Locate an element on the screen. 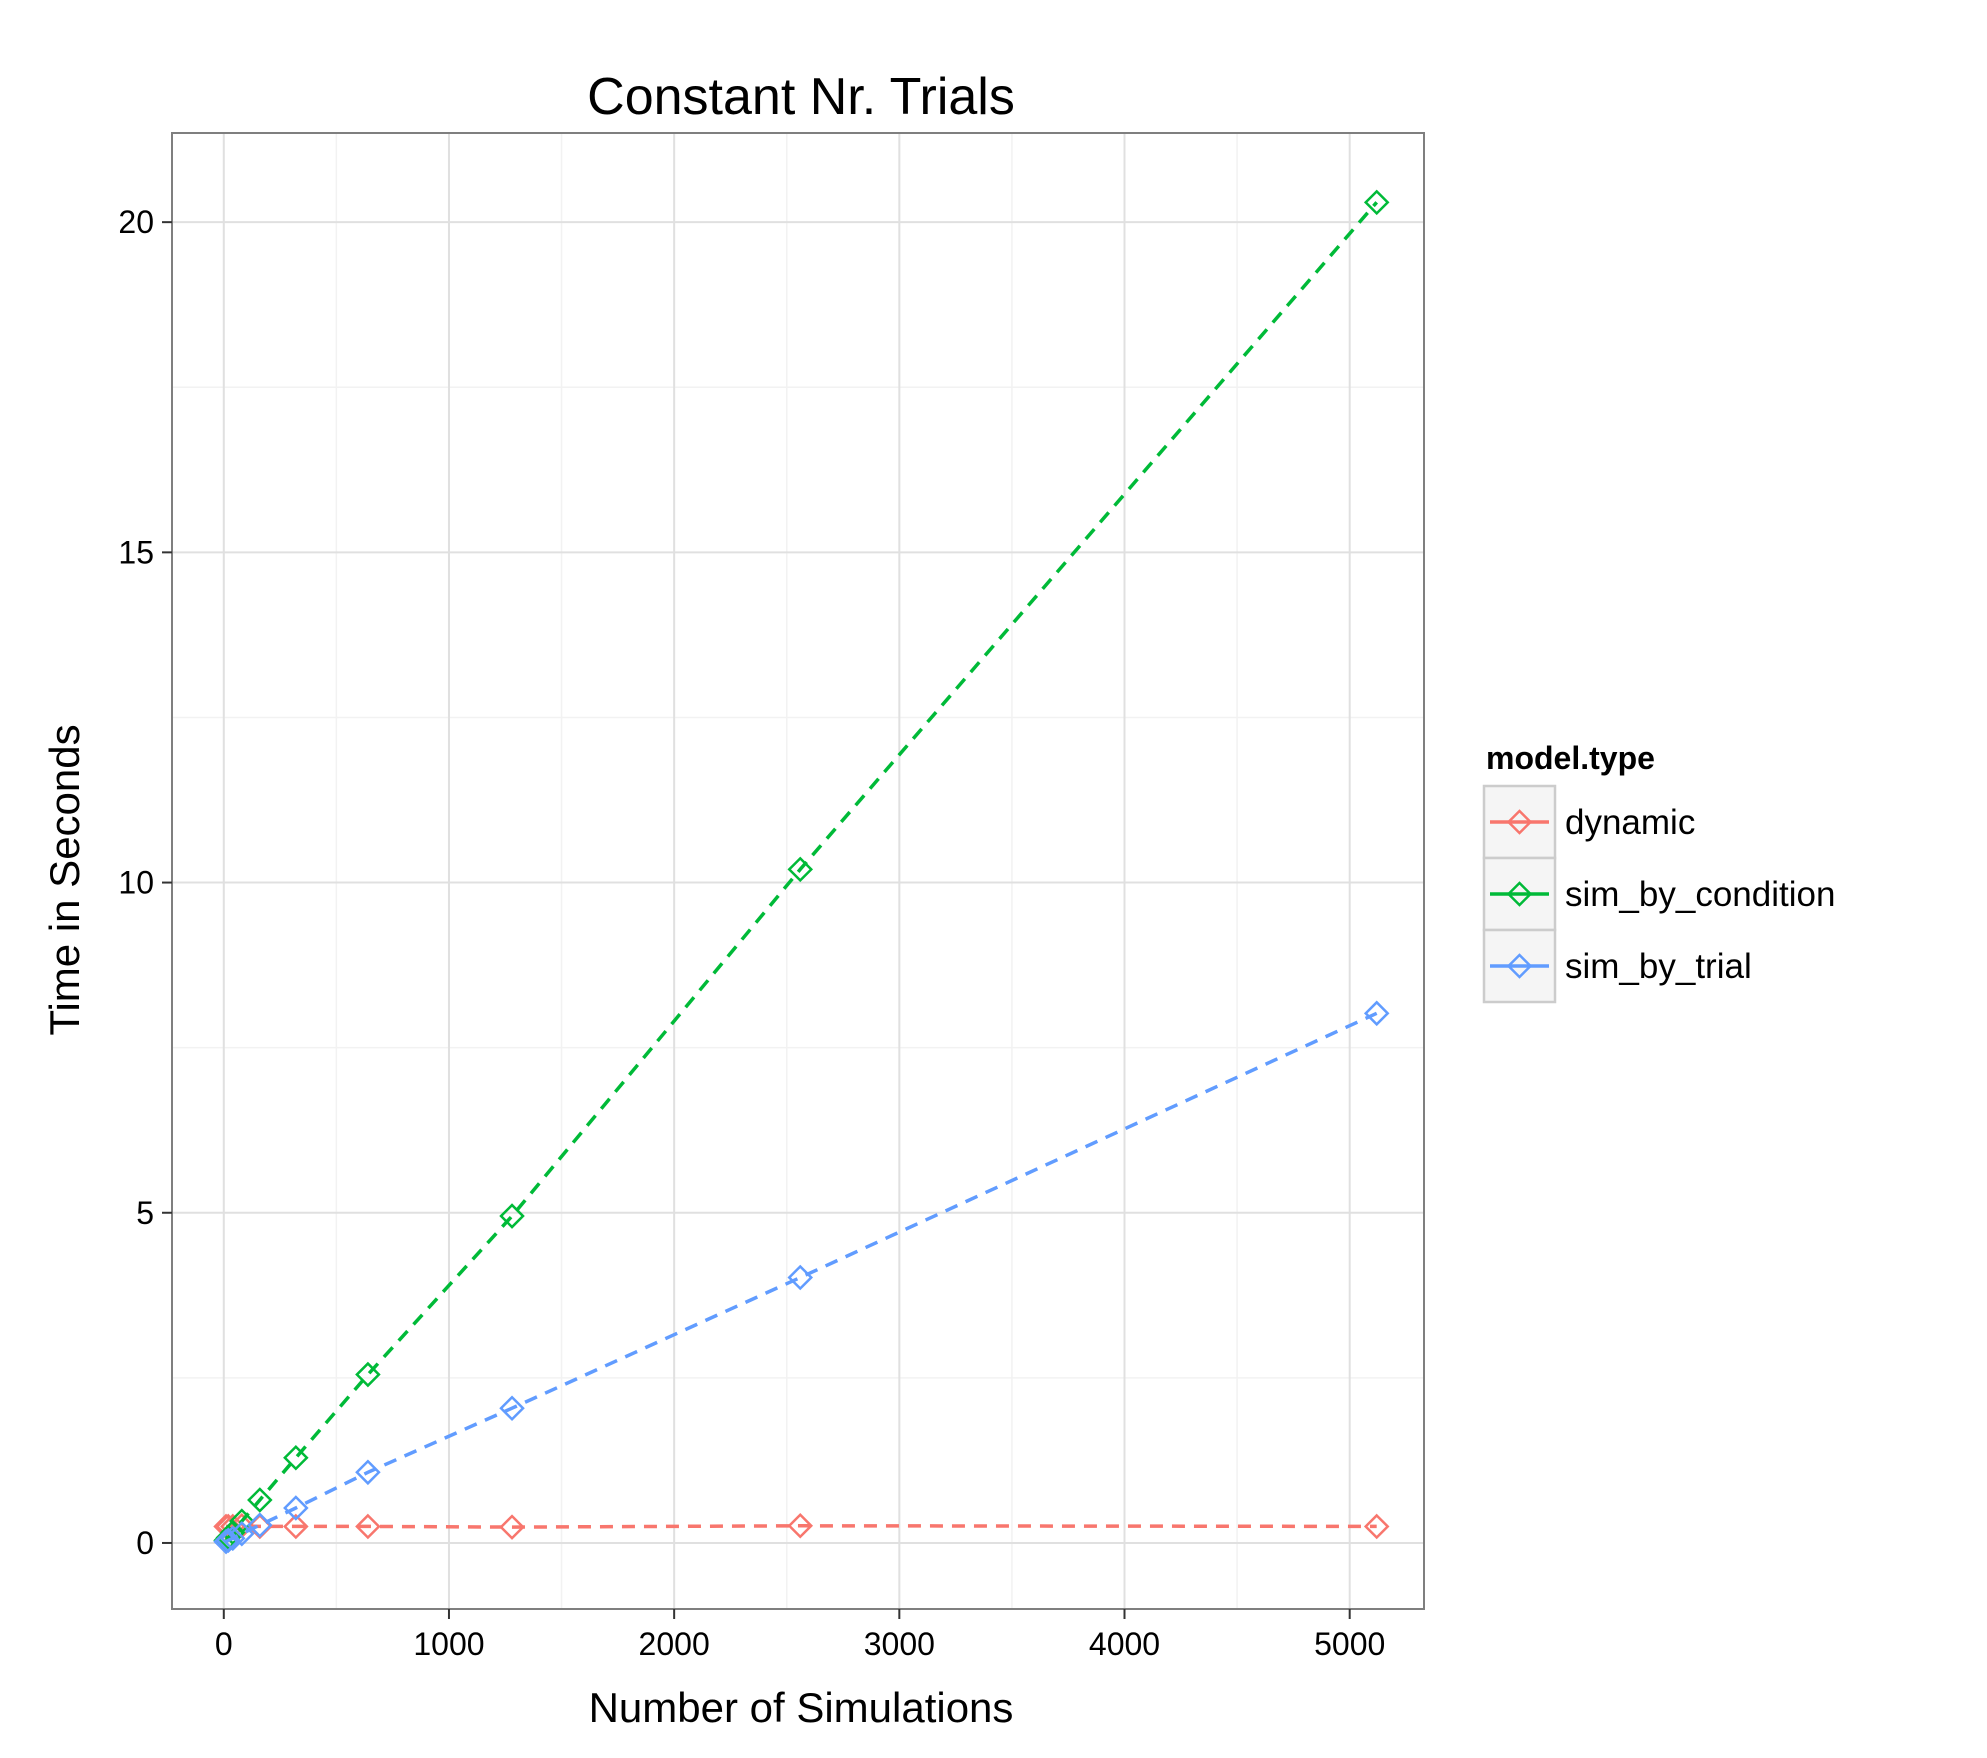  x-tick-label: 3000 is located at coordinates (899, 1644).